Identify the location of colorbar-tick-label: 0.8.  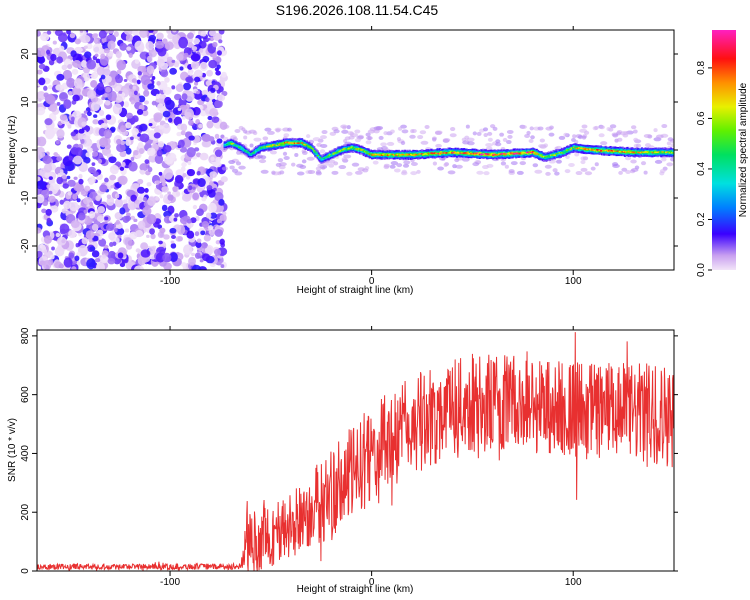
(701, 68).